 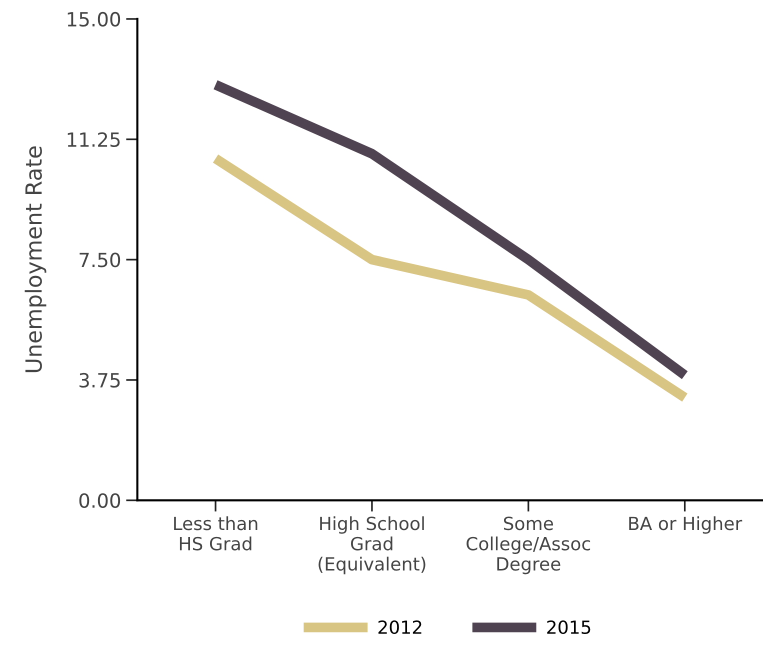 I want to click on legend-label: 2012, so click(x=400, y=627).